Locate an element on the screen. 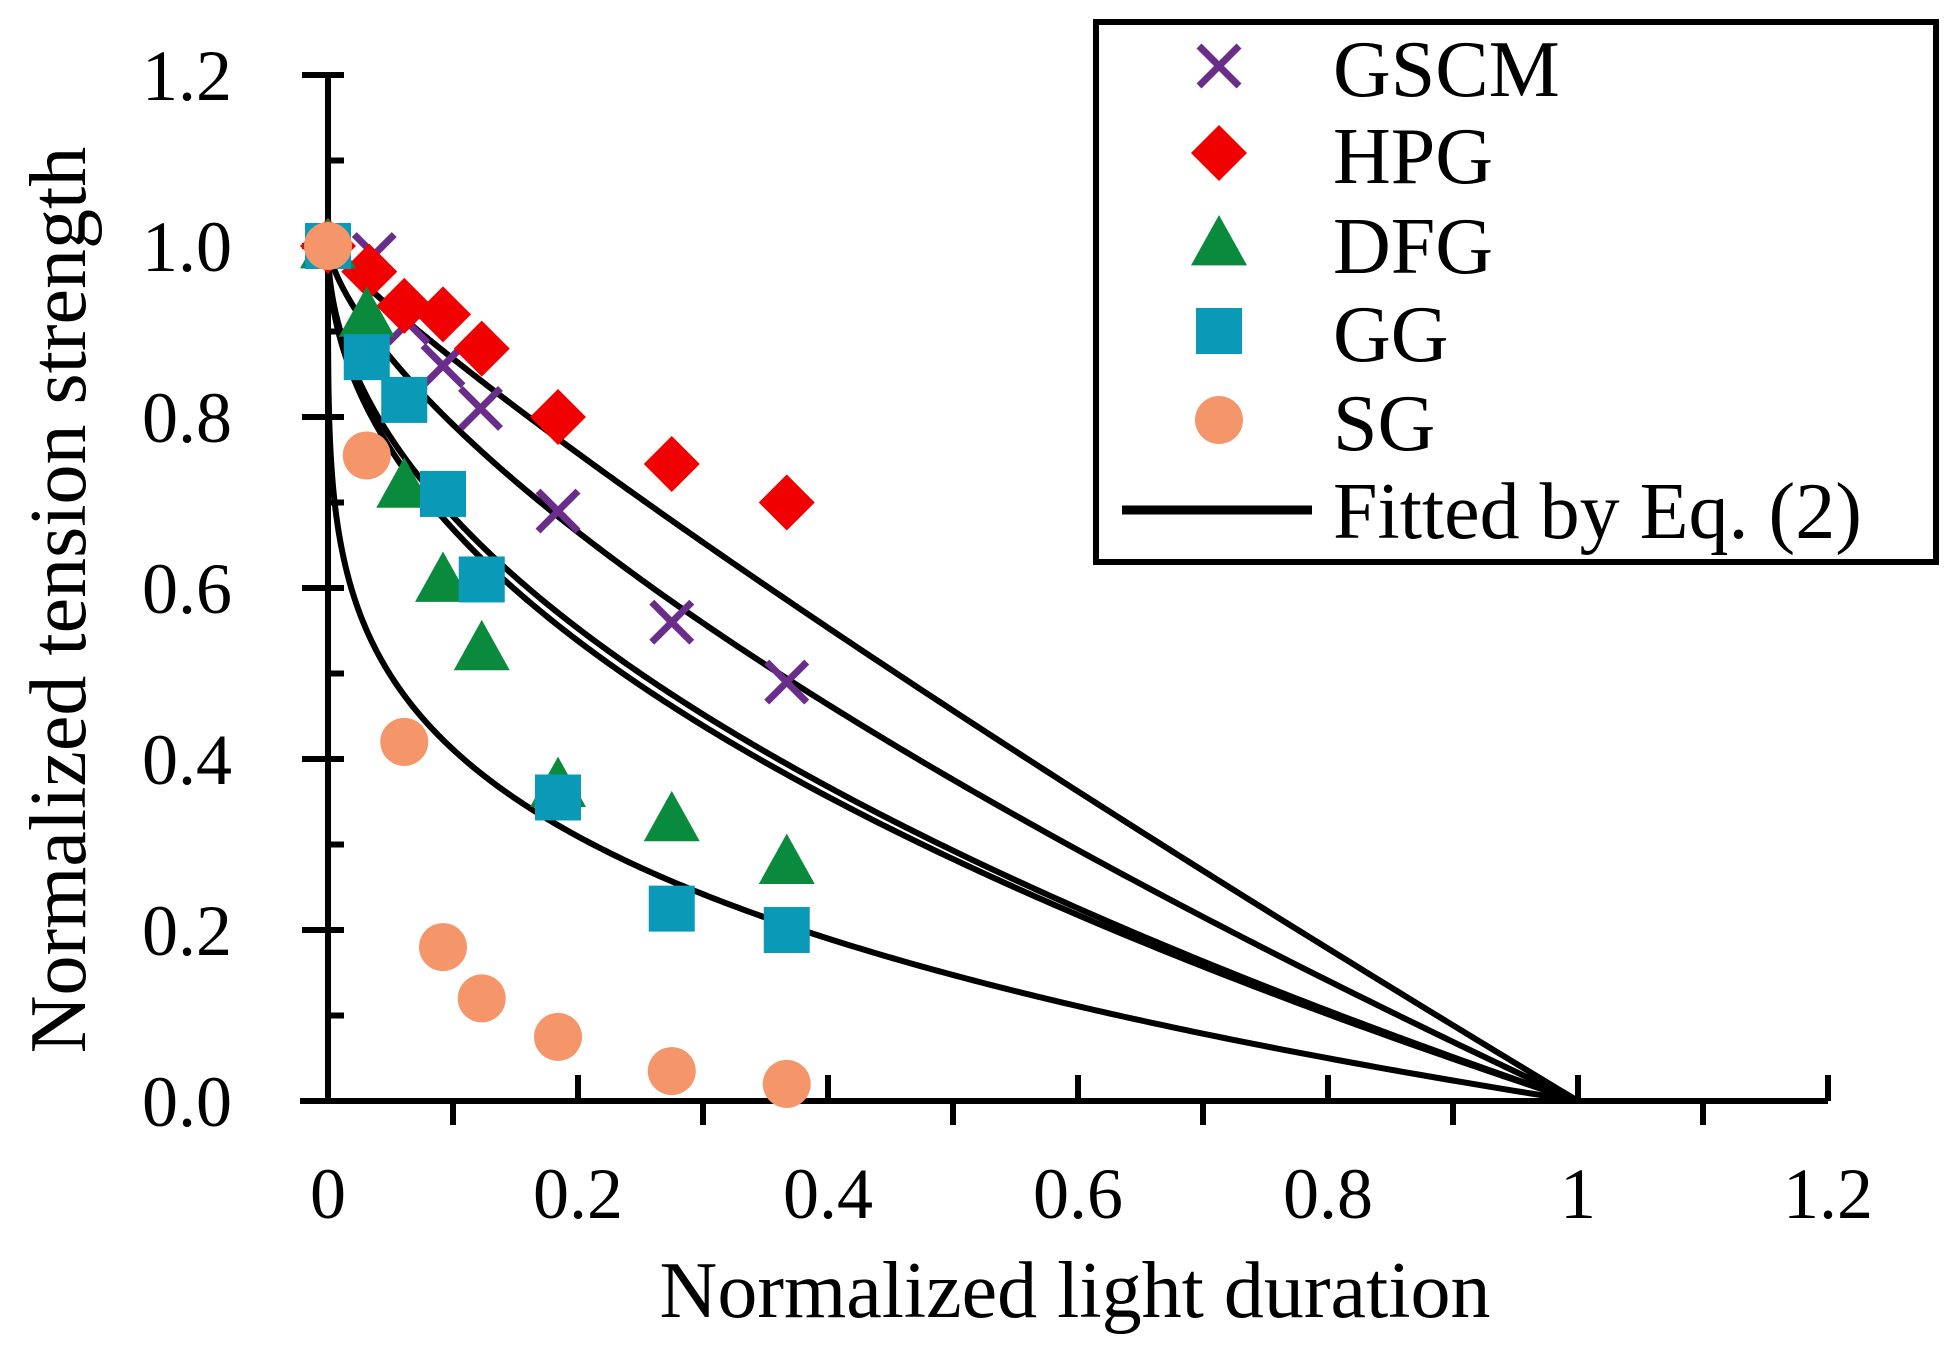  legend-label-hpg: HPG is located at coordinates (1413, 157).